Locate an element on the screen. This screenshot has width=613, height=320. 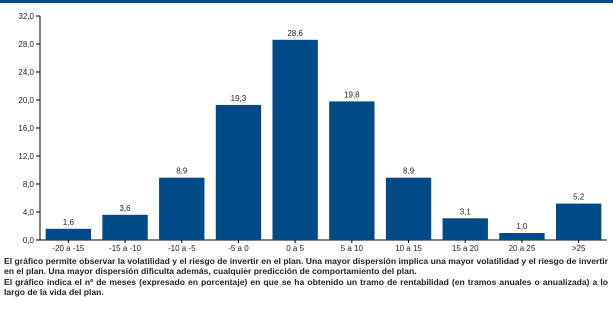
x-tick-label: 15 a 20 is located at coordinates (465, 248).